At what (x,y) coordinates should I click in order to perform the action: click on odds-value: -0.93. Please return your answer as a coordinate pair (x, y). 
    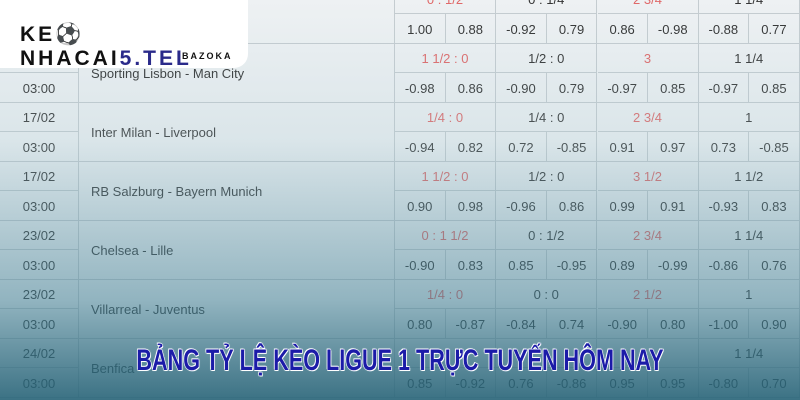
    Looking at the image, I should click on (724, 206).